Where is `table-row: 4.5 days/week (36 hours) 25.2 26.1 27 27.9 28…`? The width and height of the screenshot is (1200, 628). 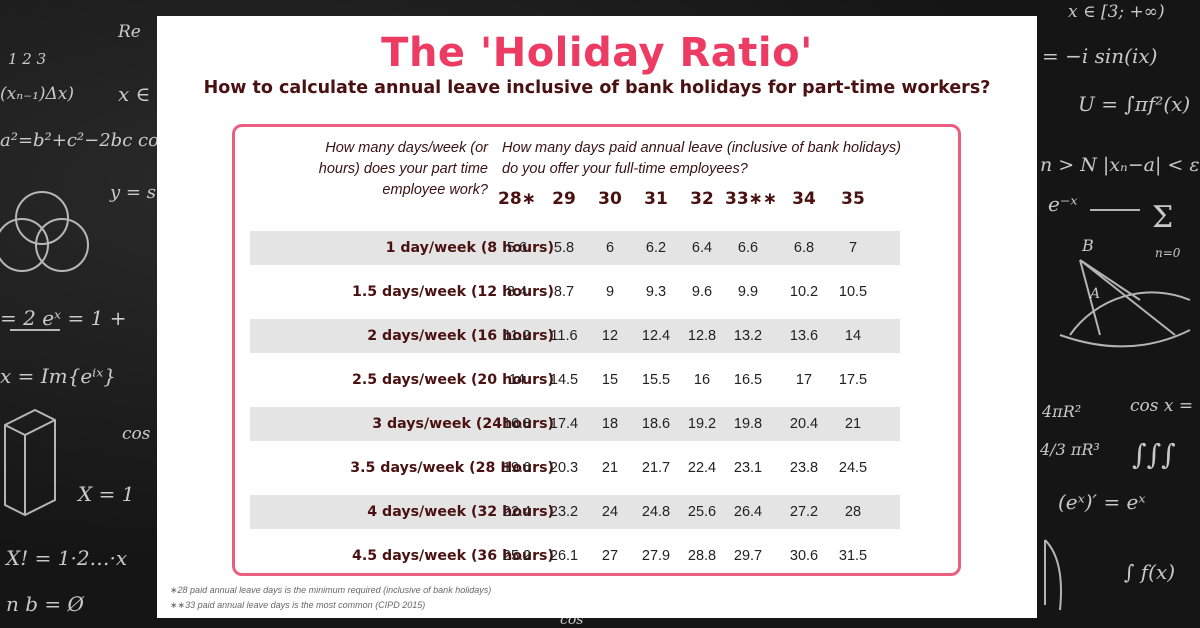 table-row: 4.5 days/week (36 hours) 25.2 26.1 27 27.9 28… is located at coordinates (575, 556).